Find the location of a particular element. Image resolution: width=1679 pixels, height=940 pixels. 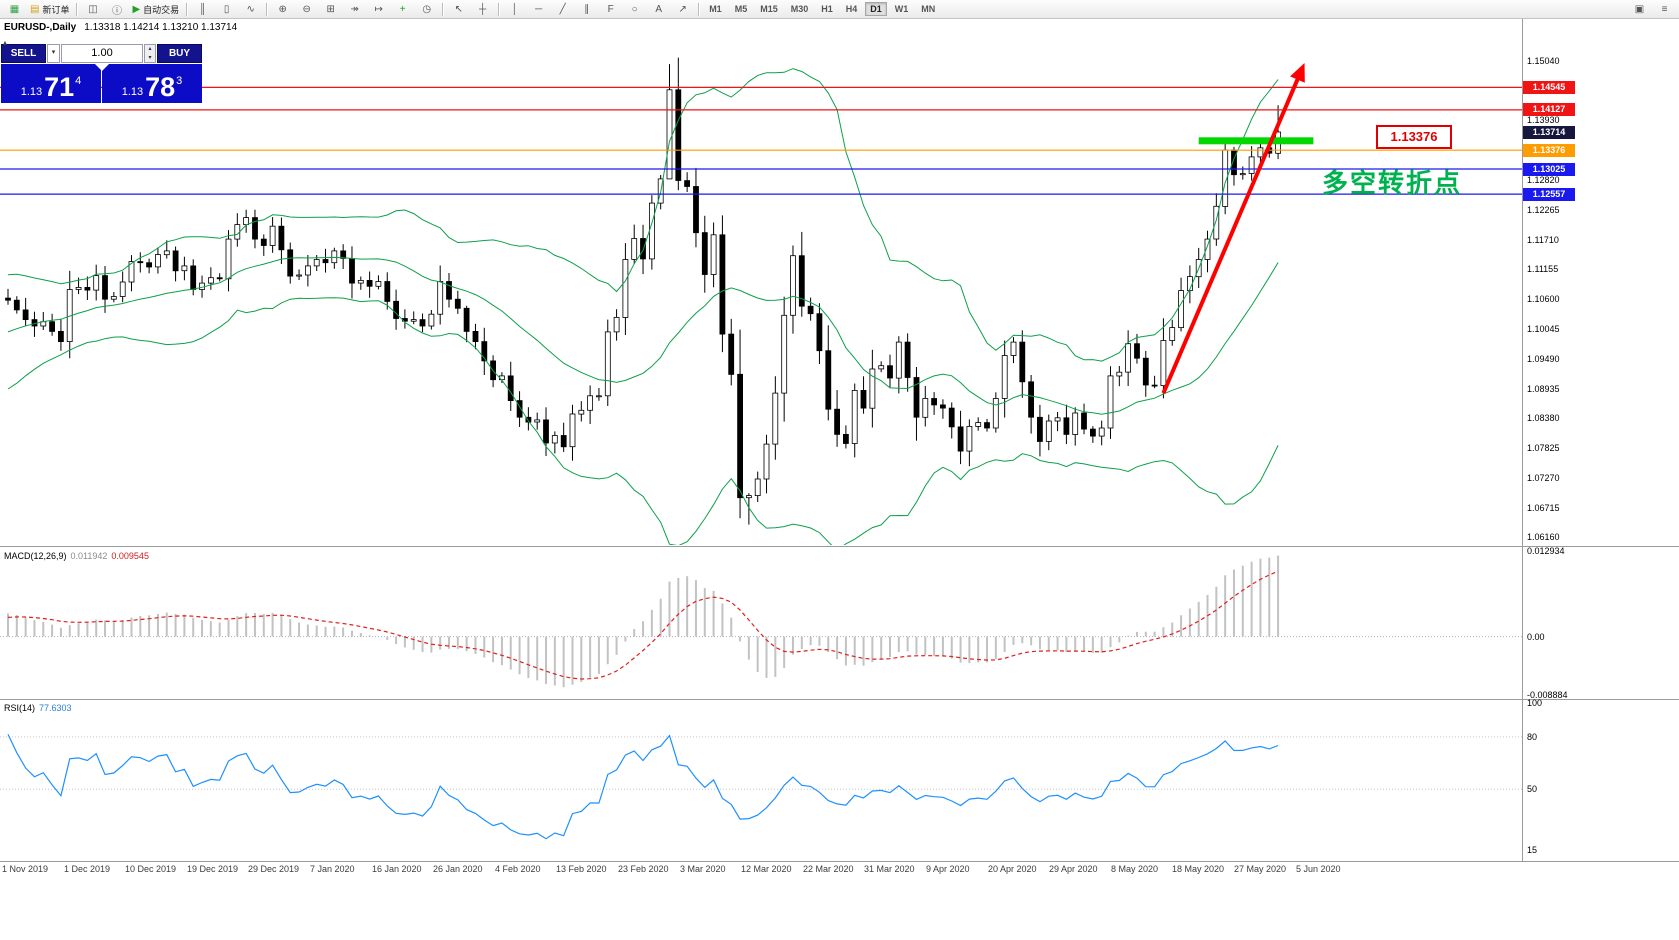

price-level-tag: 1.13025 is located at coordinates (1549, 169).